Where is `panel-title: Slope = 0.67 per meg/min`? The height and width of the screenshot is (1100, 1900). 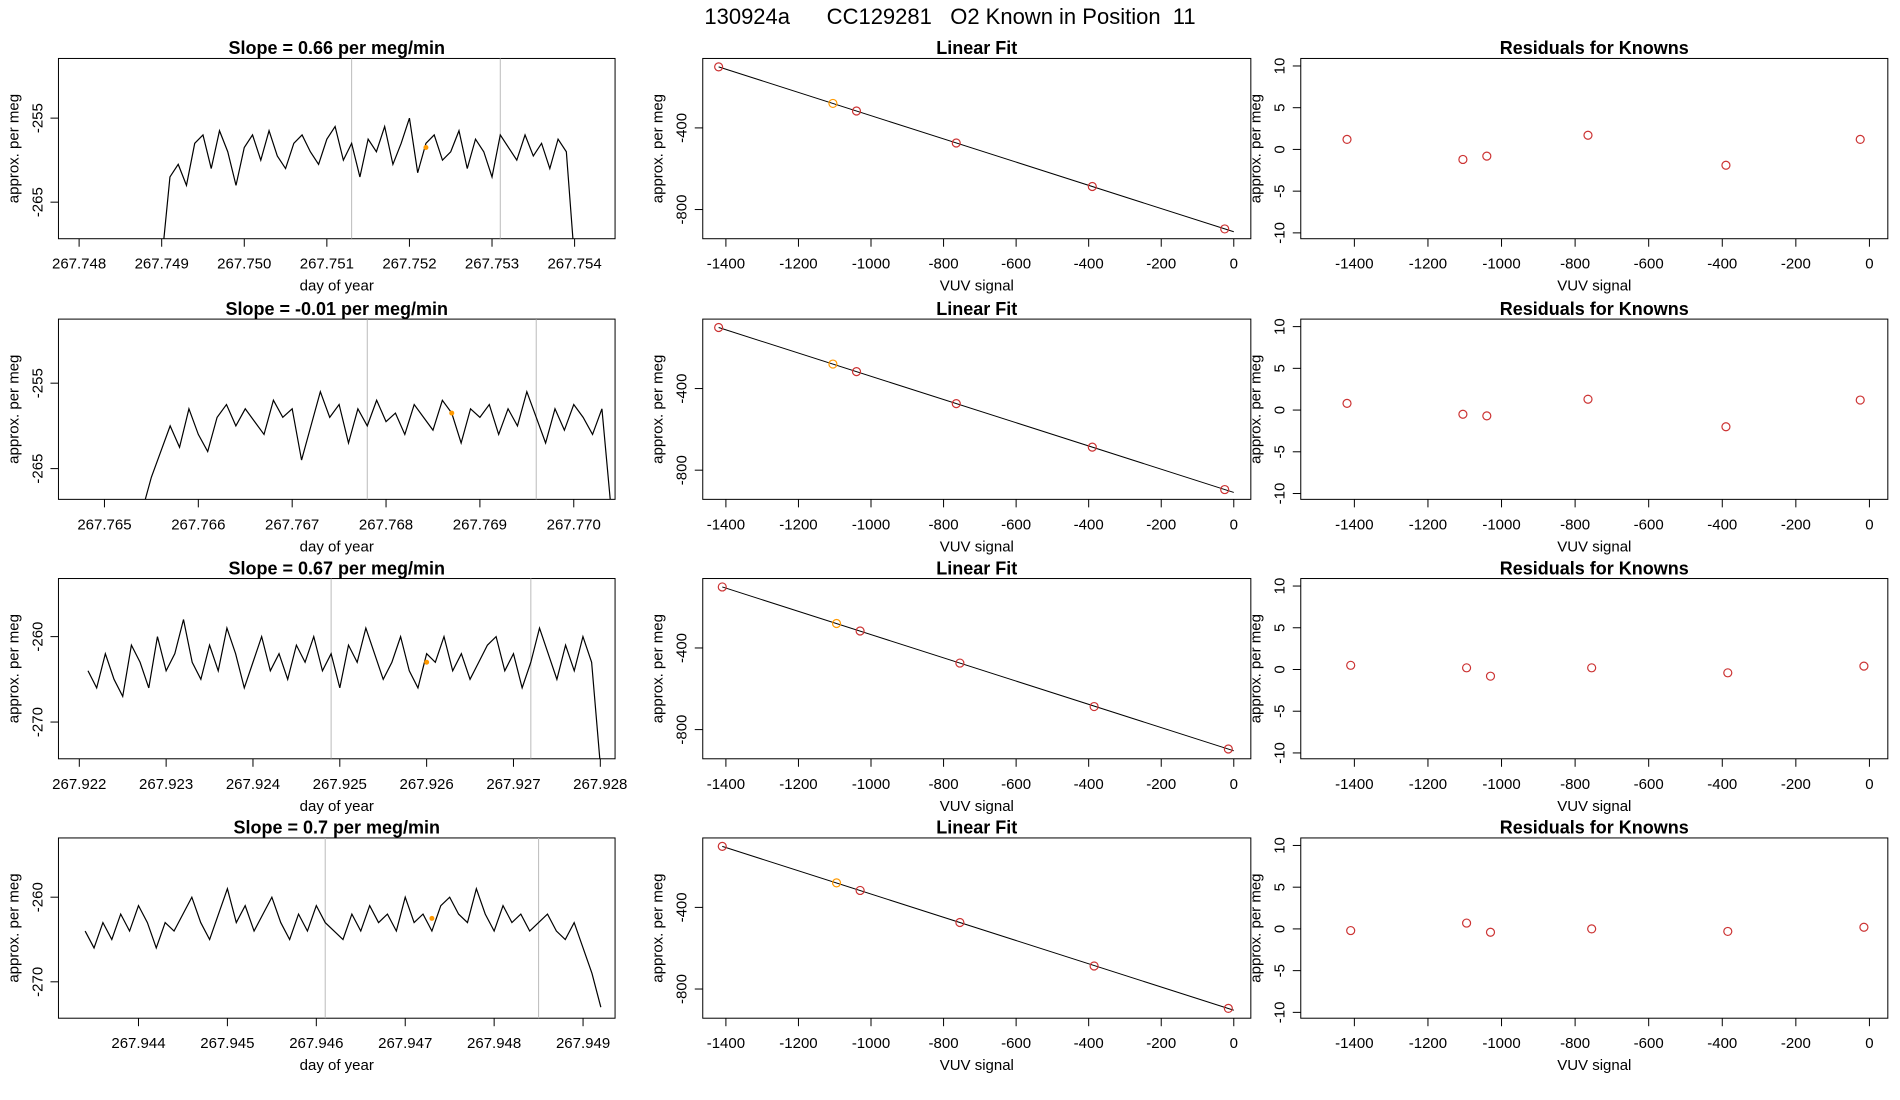
panel-title: Slope = 0.67 per meg/min is located at coordinates (336, 568).